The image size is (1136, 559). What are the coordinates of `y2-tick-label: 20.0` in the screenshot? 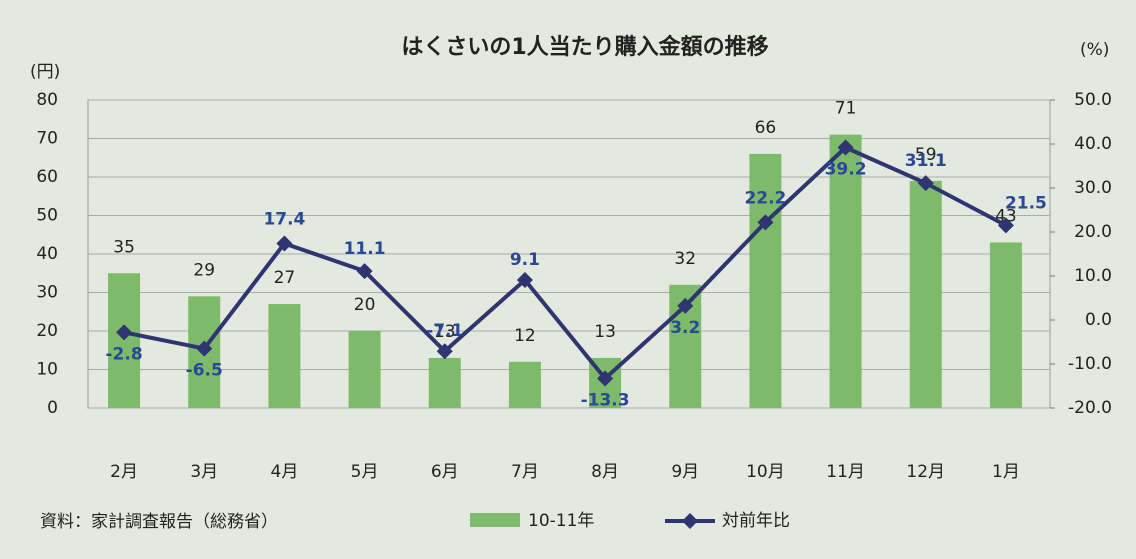 It's located at (1093, 232).